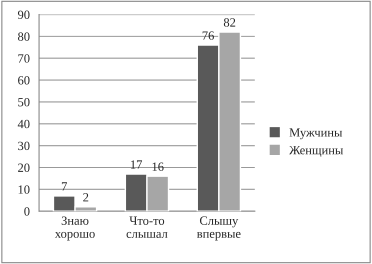  I want to click on y-tick-label: 10, so click(24, 189).